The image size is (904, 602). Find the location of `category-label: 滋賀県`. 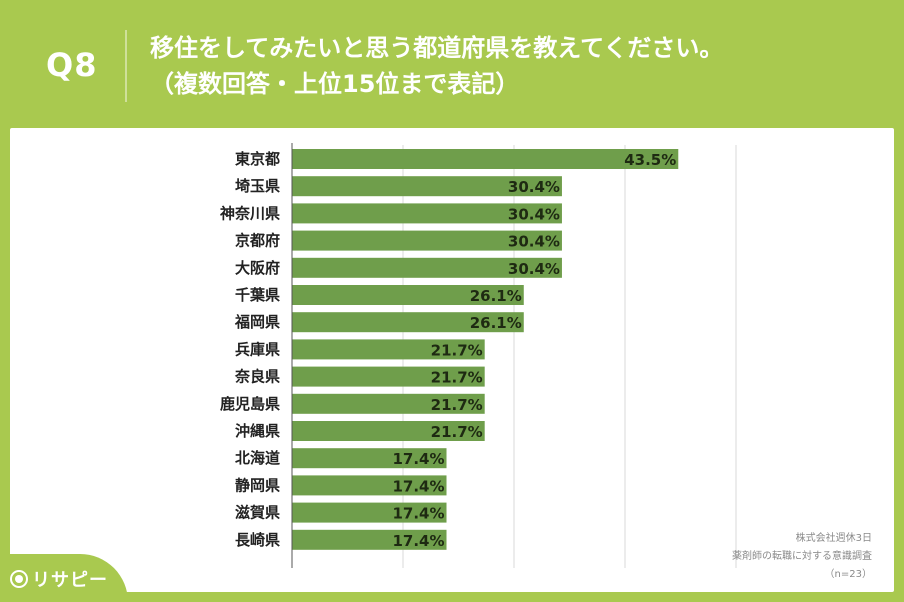

category-label: 滋賀県 is located at coordinates (257, 513).